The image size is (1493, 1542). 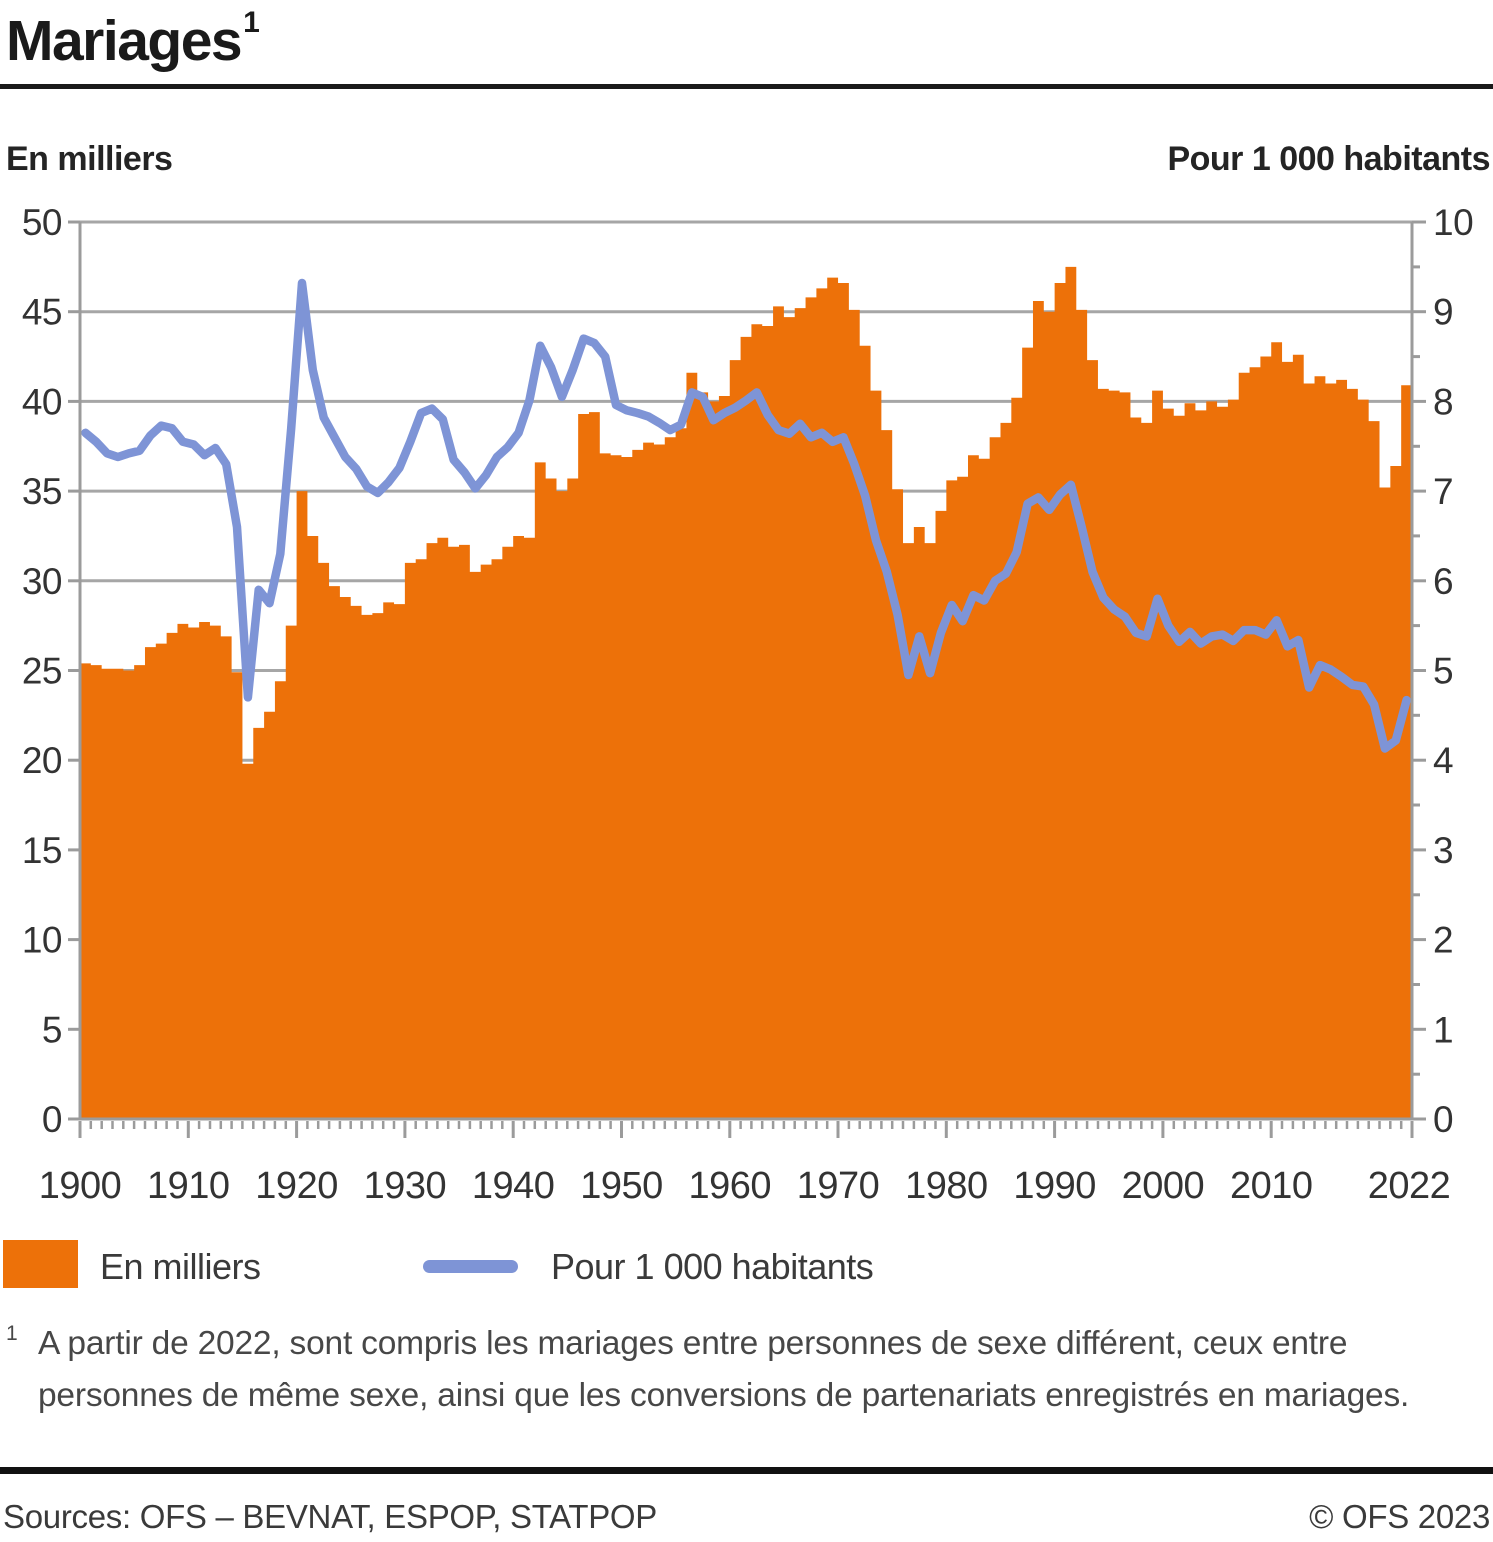 What do you see at coordinates (251, 22) in the screenshot?
I see `title-footnote-marker: 1` at bounding box center [251, 22].